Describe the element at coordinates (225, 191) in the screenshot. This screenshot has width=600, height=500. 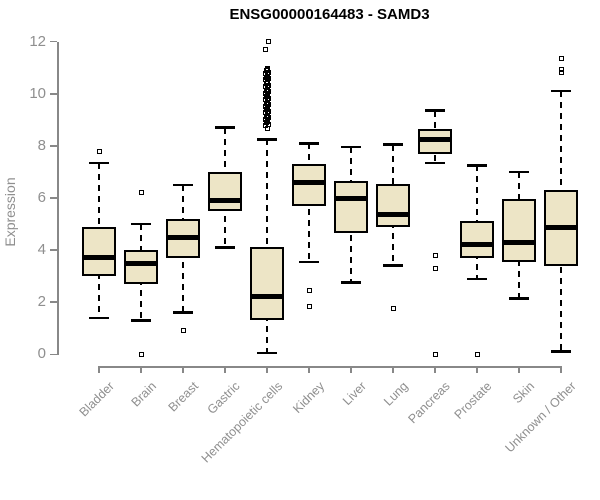
I see `box-gastric` at that location.